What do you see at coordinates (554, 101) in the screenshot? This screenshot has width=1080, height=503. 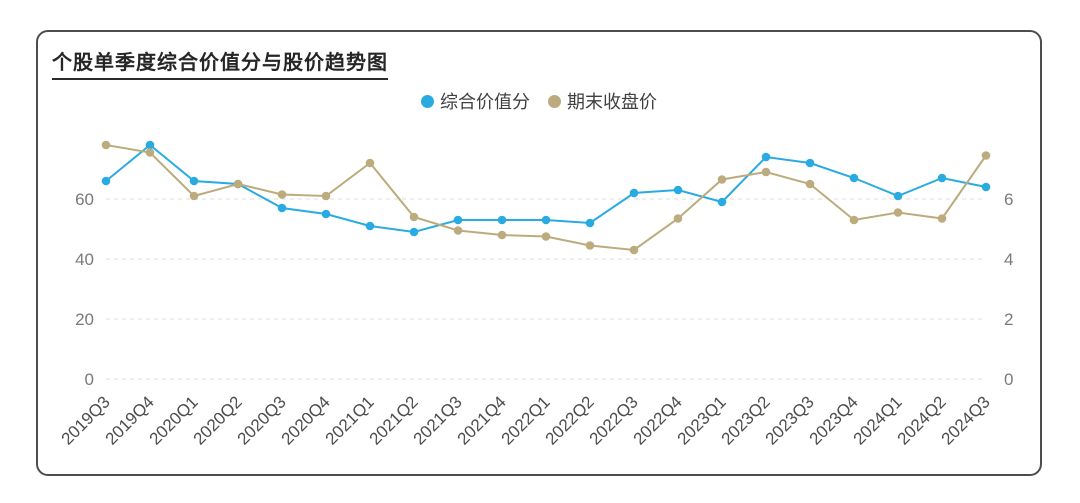 I see `legend-marker-closing-price` at bounding box center [554, 101].